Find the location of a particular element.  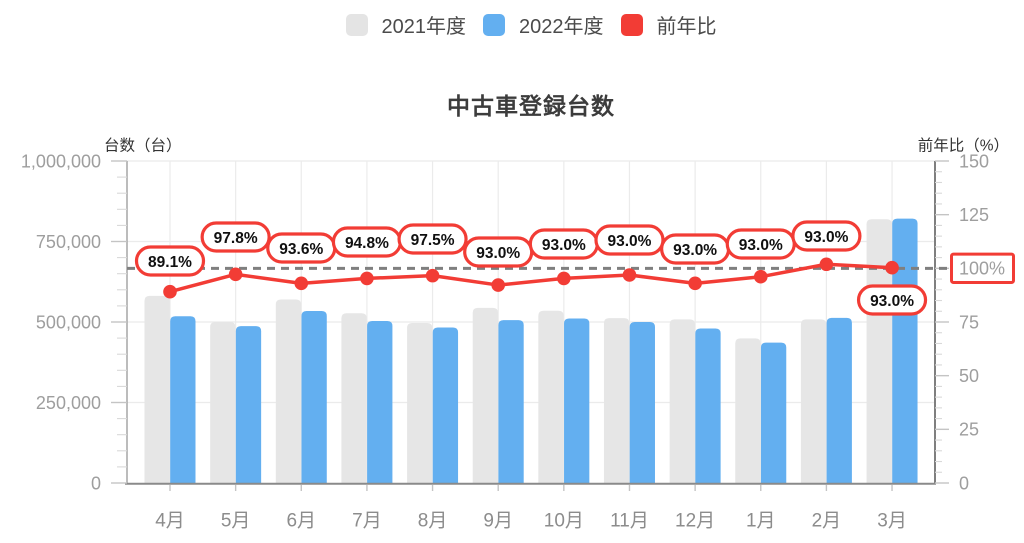

legend-swatch-2022 is located at coordinates (494, 24).